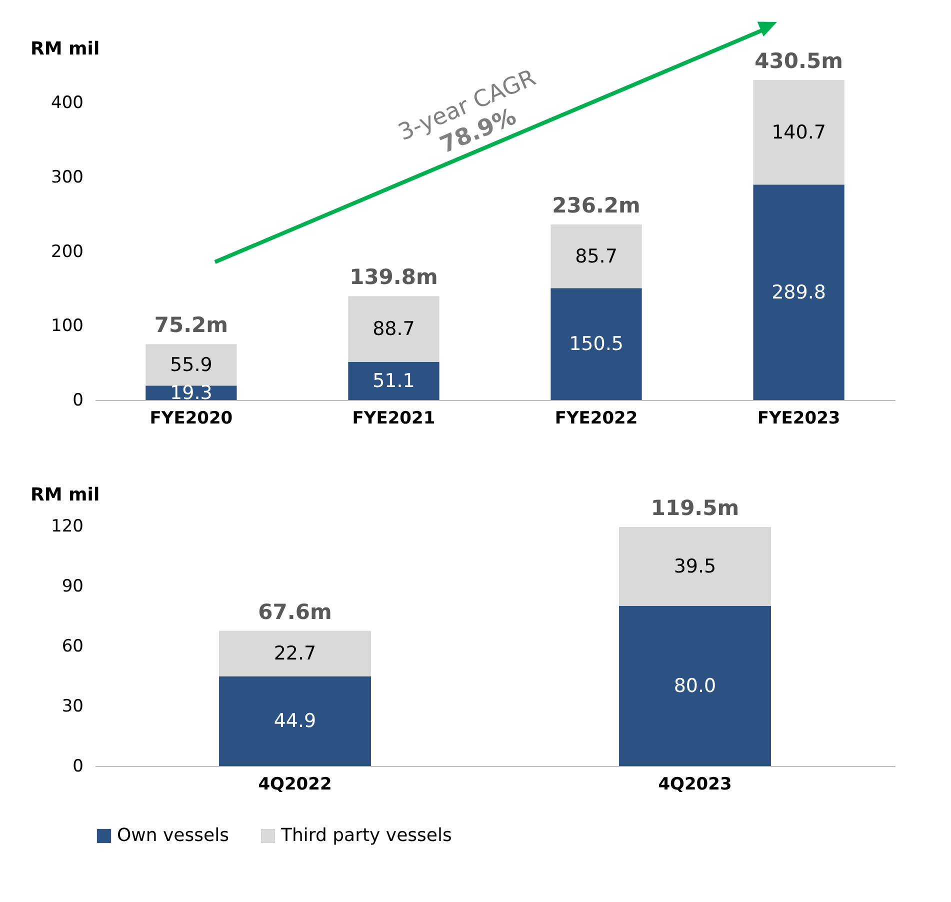 The height and width of the screenshot is (902, 951). I want to click on x-tick-label: FYE2020, so click(191, 418).